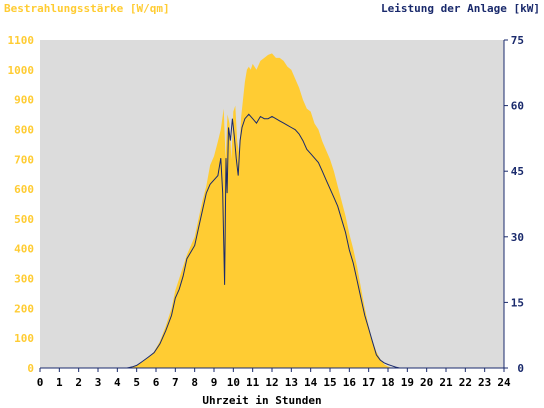  What do you see at coordinates (156, 382) in the screenshot?
I see `x-tick-label: 6` at bounding box center [156, 382].